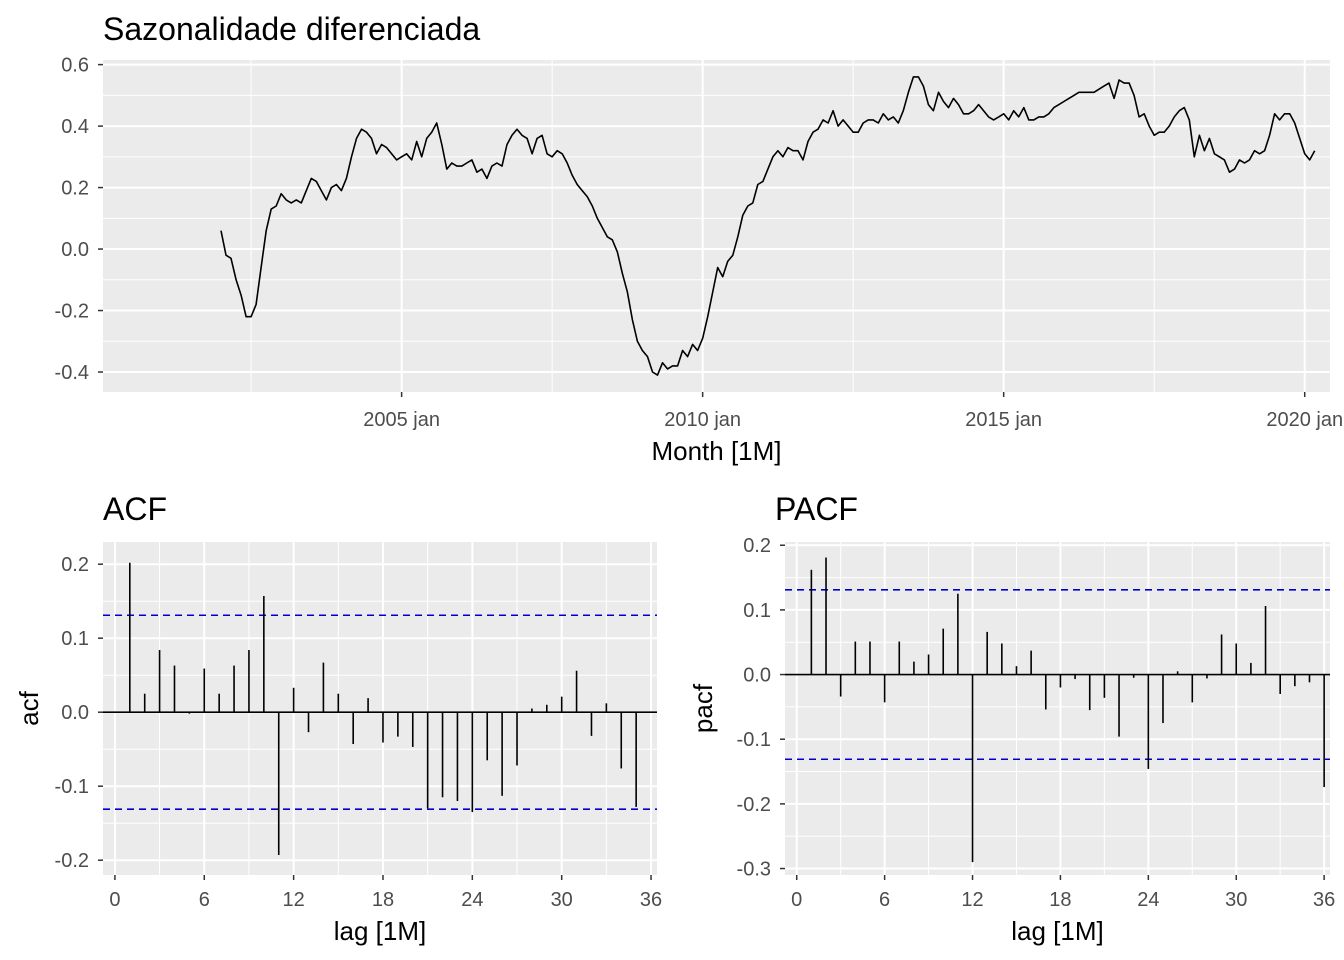  Describe the element at coordinates (716, 451) in the screenshot. I see `x-axis-label: Month [1M]` at that location.